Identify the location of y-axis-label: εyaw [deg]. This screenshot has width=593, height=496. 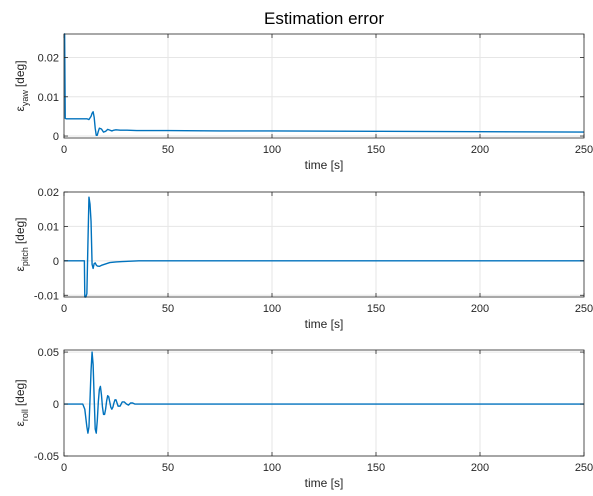
(21, 85).